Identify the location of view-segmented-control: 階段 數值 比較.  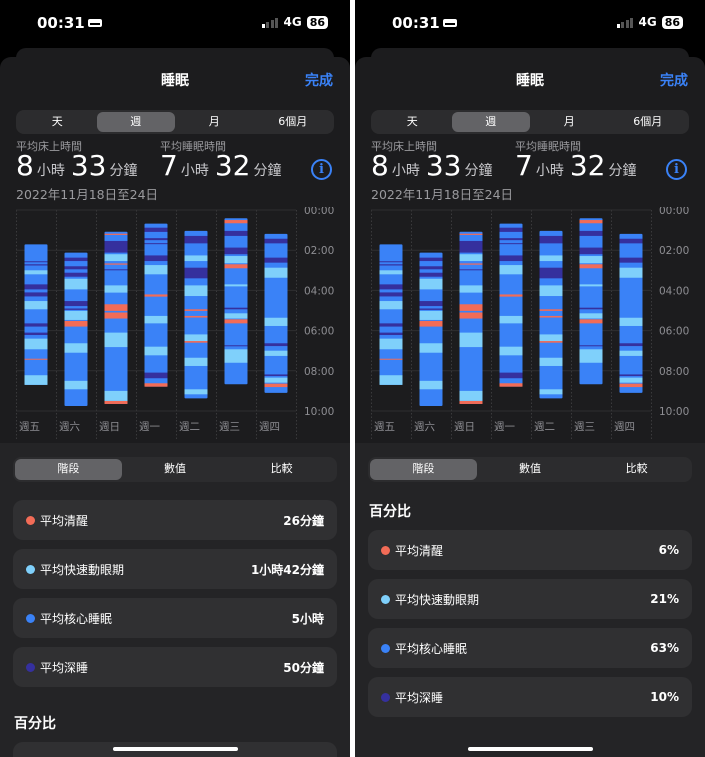
(530, 469).